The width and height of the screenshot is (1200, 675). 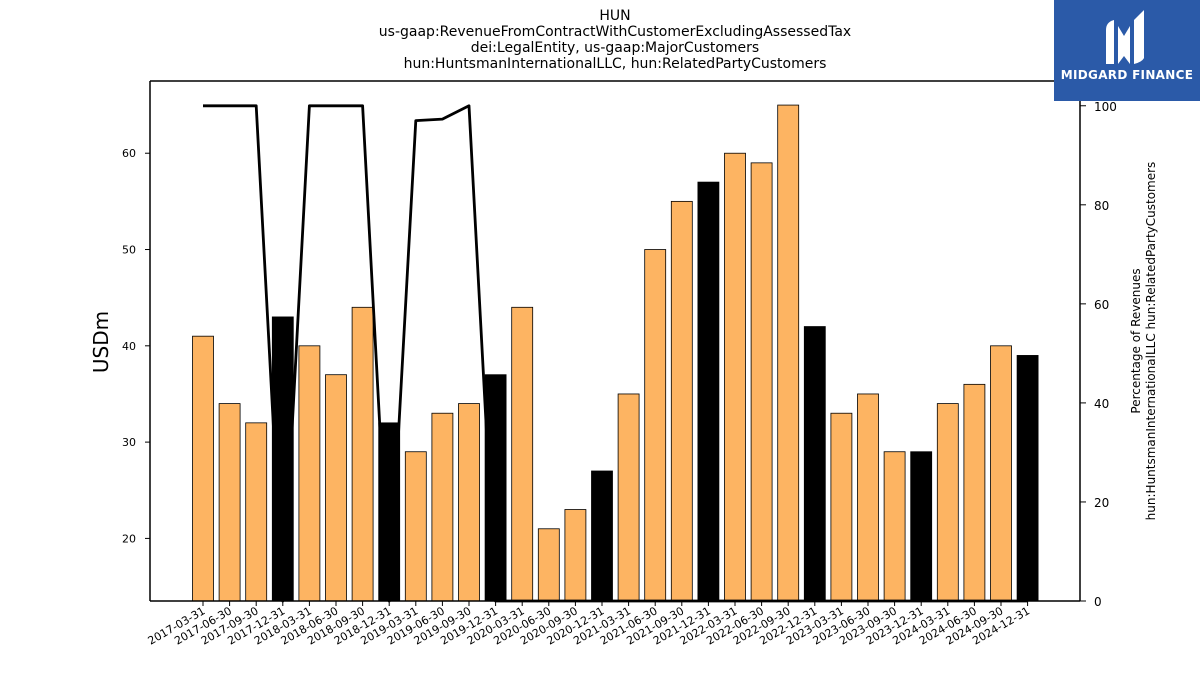 What do you see at coordinates (129, 442) in the screenshot?
I see `y-tick-label-30: 30` at bounding box center [129, 442].